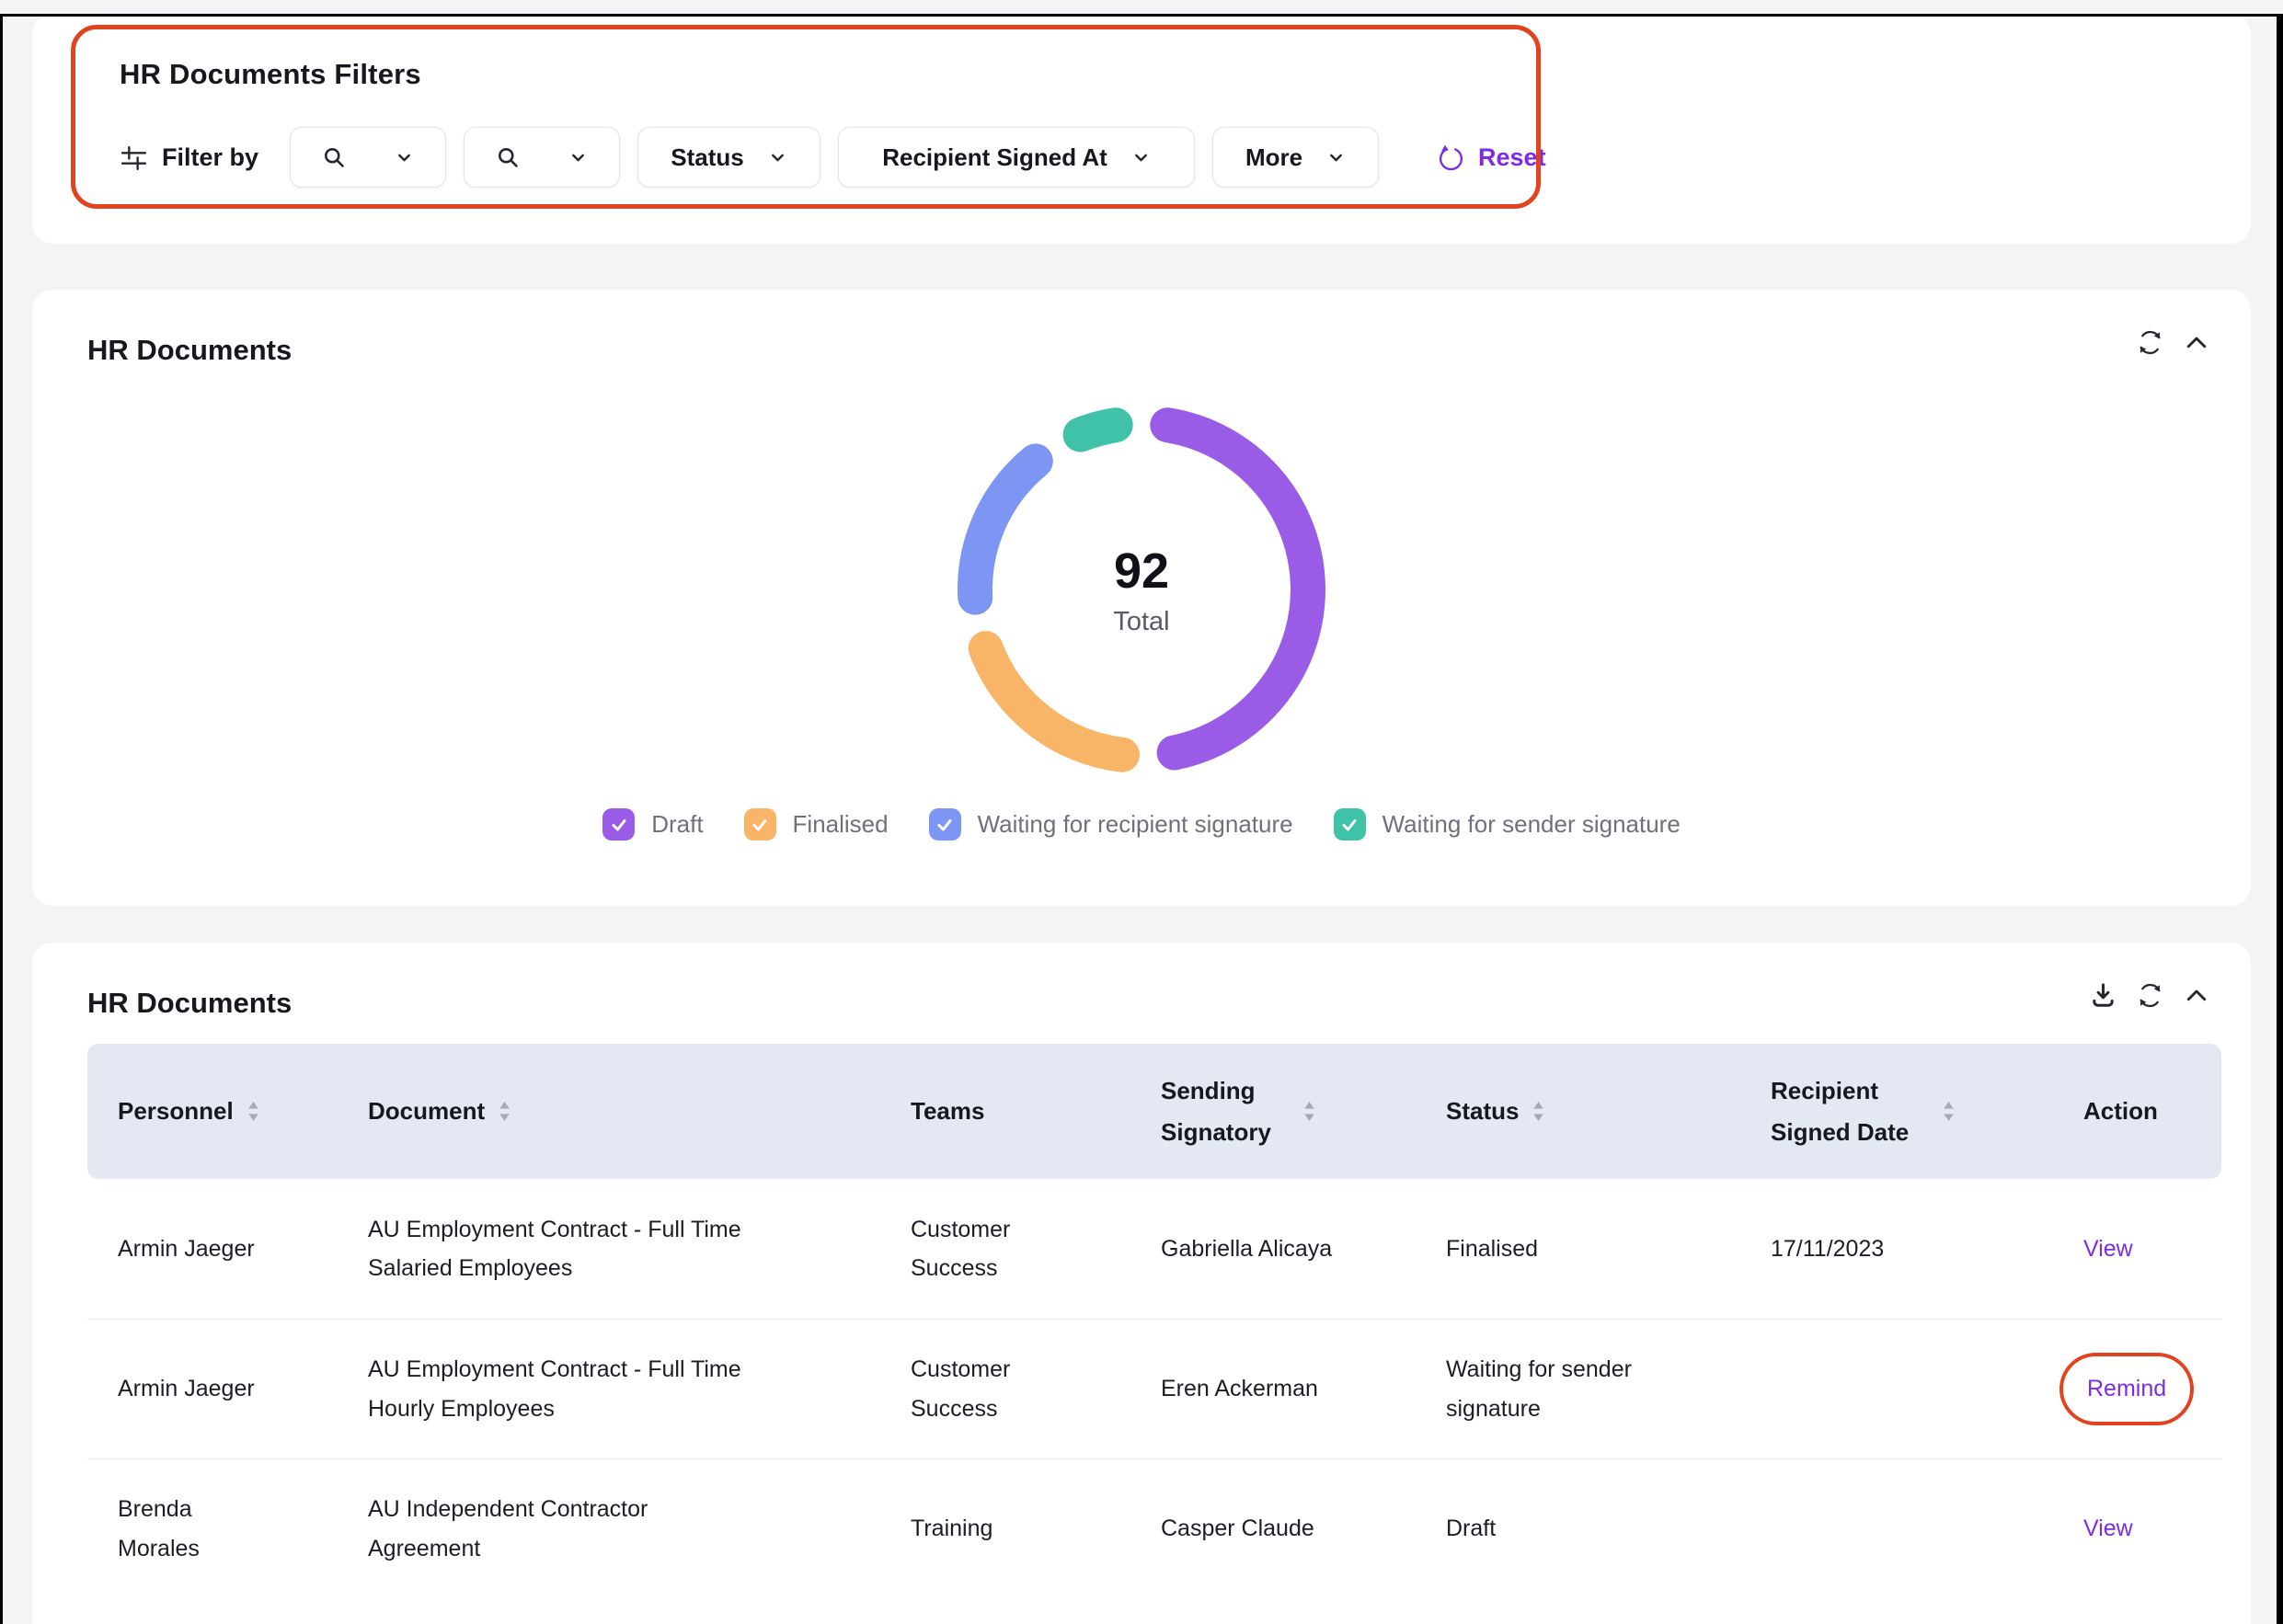 The image size is (2283, 1624). I want to click on download-icon, so click(2103, 995).